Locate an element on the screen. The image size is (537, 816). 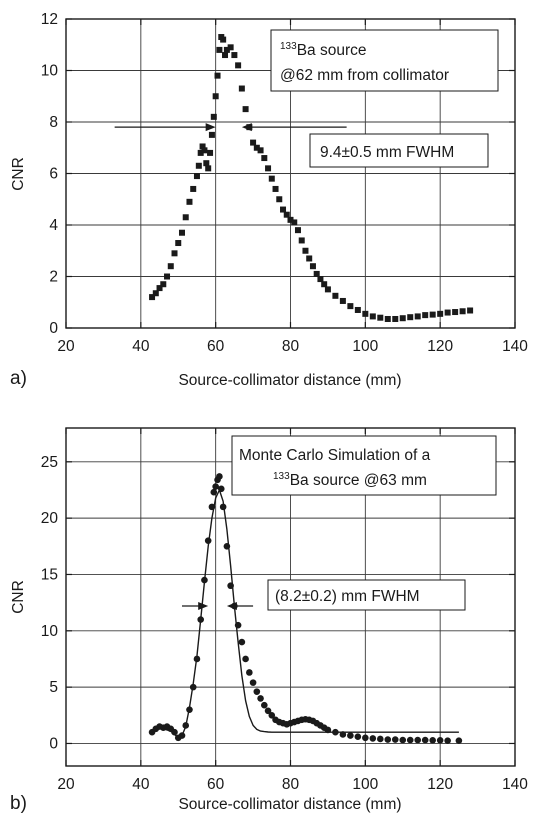
y-tick-label: 8 is located at coordinates (53, 122).